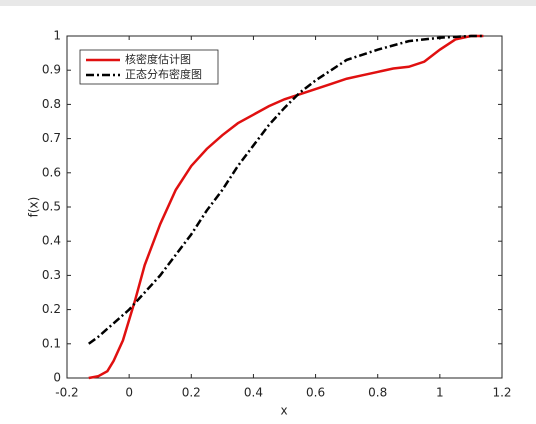 This screenshot has width=536, height=424. I want to click on y-axis-label: f(x), so click(34, 207).